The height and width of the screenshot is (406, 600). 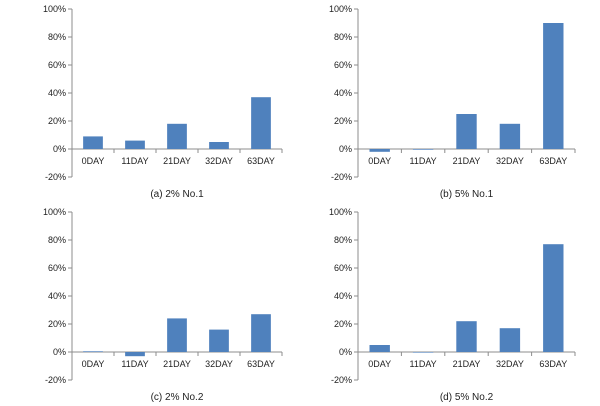 I want to click on chart-caption: (a) 2% No.1, so click(x=177, y=194).